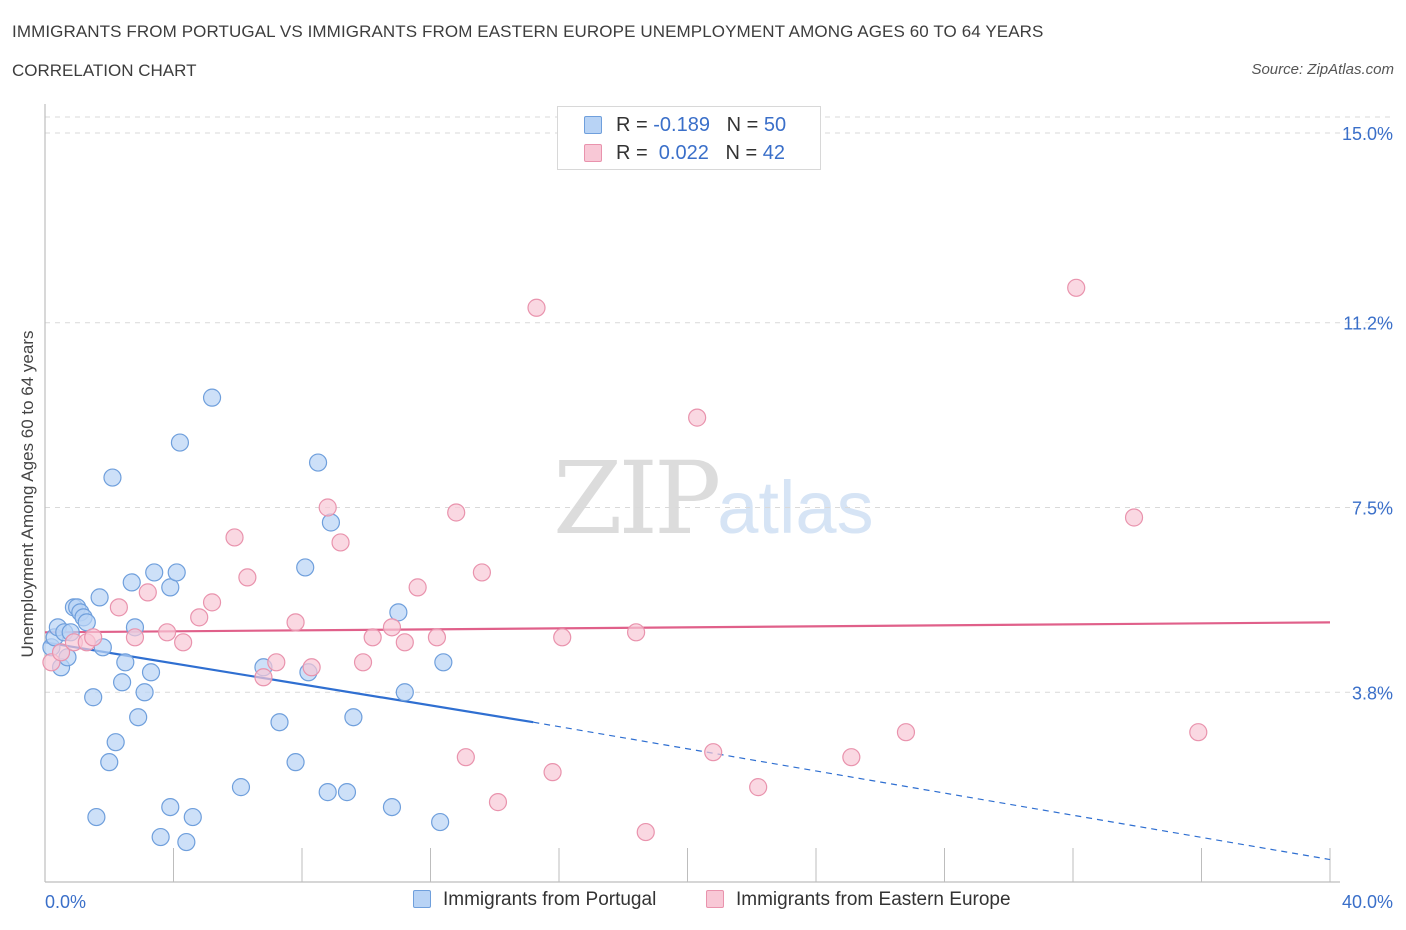  What do you see at coordinates (593, 153) in the screenshot?
I see `legend-swatch-eastern-europe` at bounding box center [593, 153].